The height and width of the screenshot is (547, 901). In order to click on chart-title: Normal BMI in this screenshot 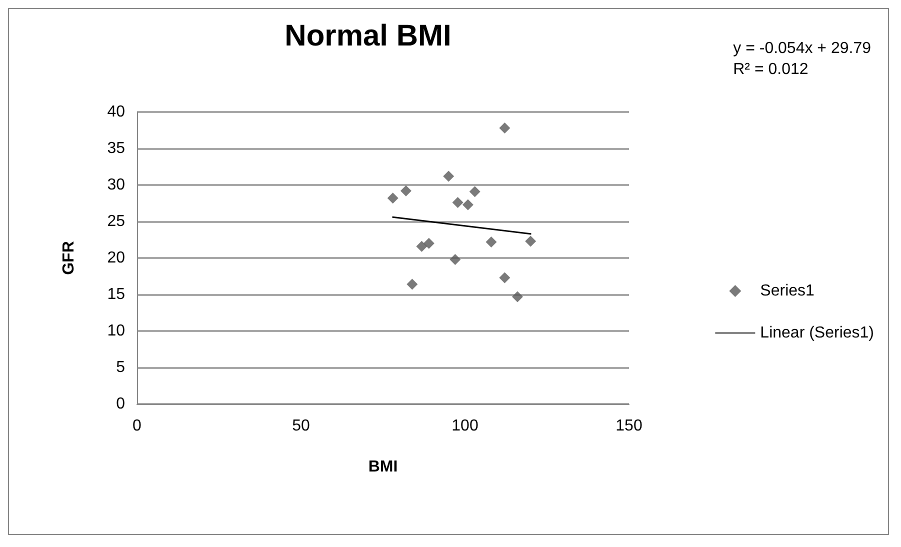, I will do `click(368, 36)`.